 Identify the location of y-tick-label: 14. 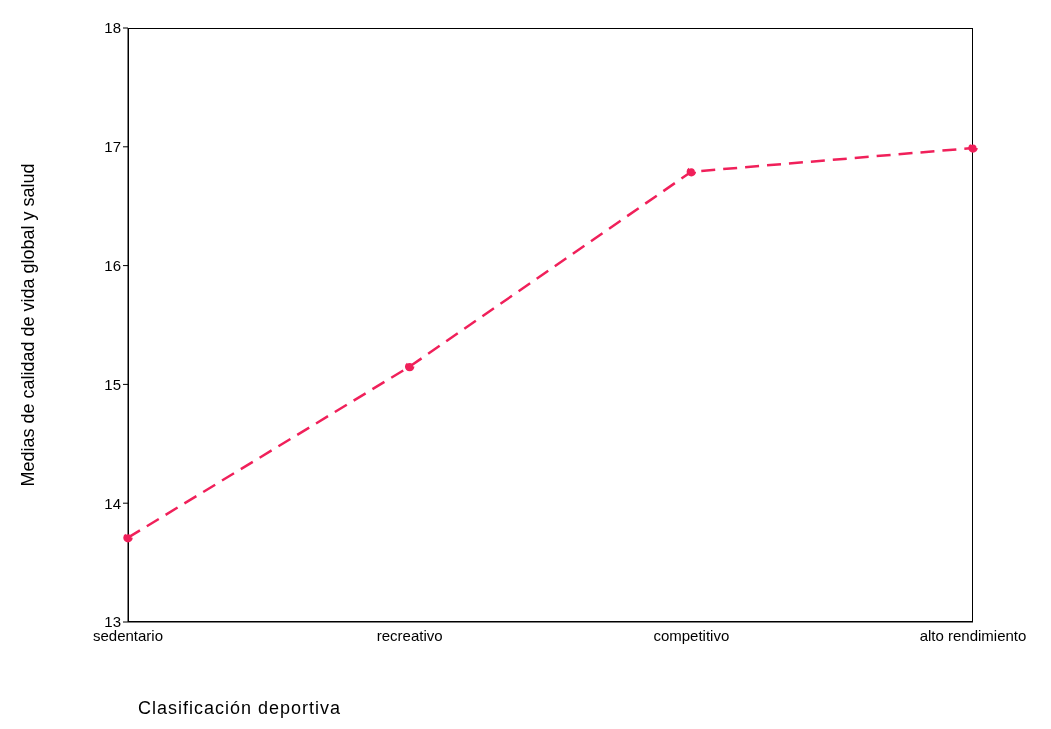
(112, 503).